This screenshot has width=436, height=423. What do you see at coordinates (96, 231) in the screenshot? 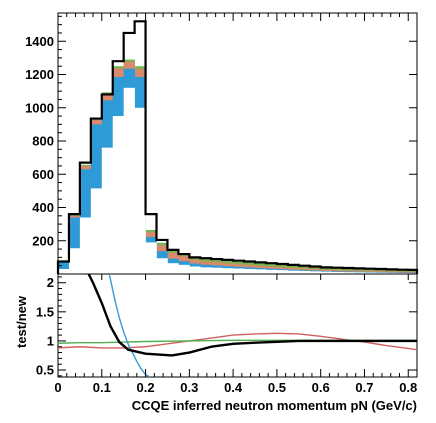
I see `fill-bar-layer0-bin3` at bounding box center [96, 231].